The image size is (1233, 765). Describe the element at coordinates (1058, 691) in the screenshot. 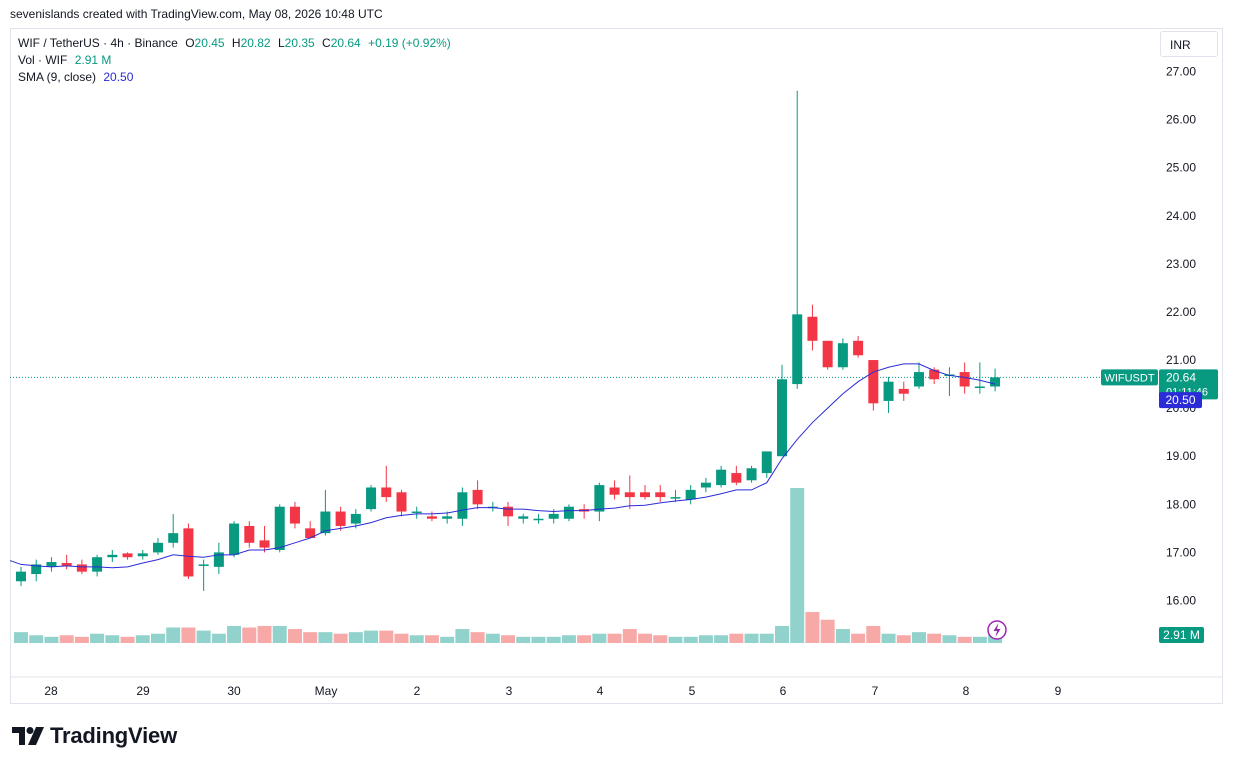

I see `x-tick-label: 9` at that location.